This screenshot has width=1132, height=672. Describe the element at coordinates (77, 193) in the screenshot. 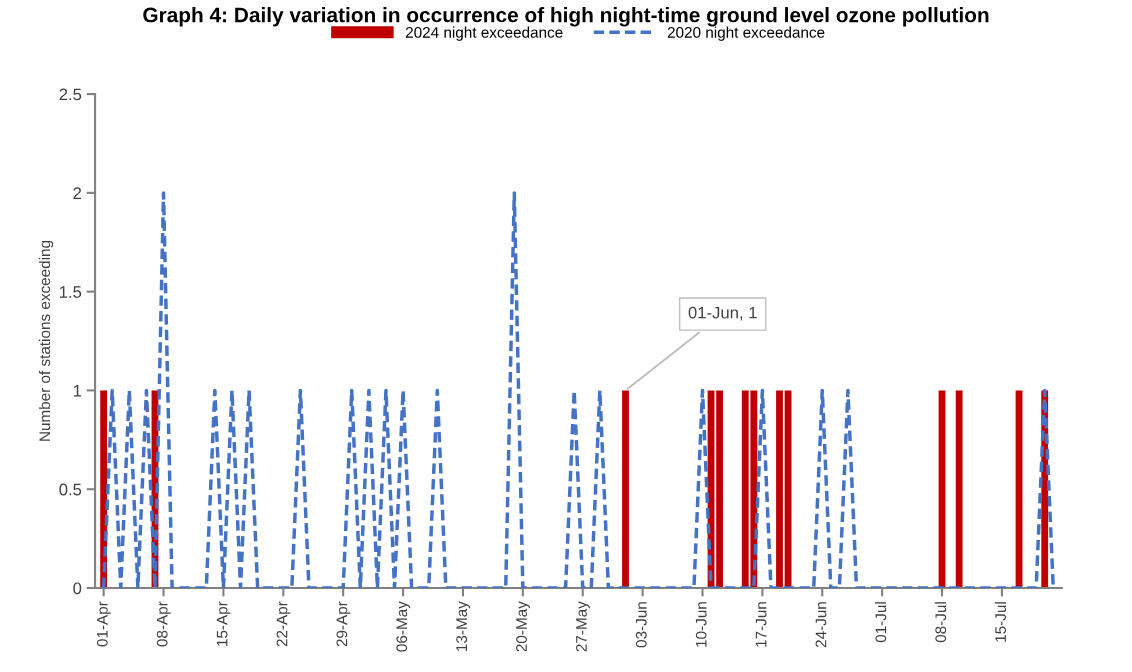

I see `y-tick-label: 2` at that location.